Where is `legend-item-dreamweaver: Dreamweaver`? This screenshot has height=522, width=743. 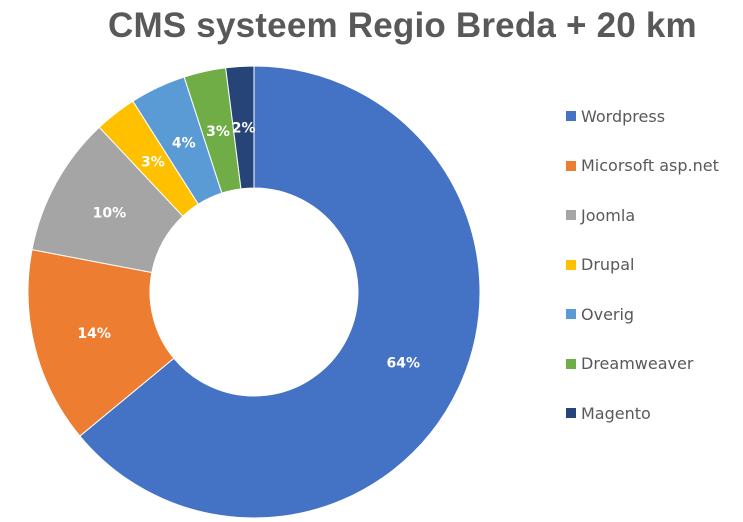 legend-item-dreamweaver: Dreamweaver is located at coordinates (642, 364).